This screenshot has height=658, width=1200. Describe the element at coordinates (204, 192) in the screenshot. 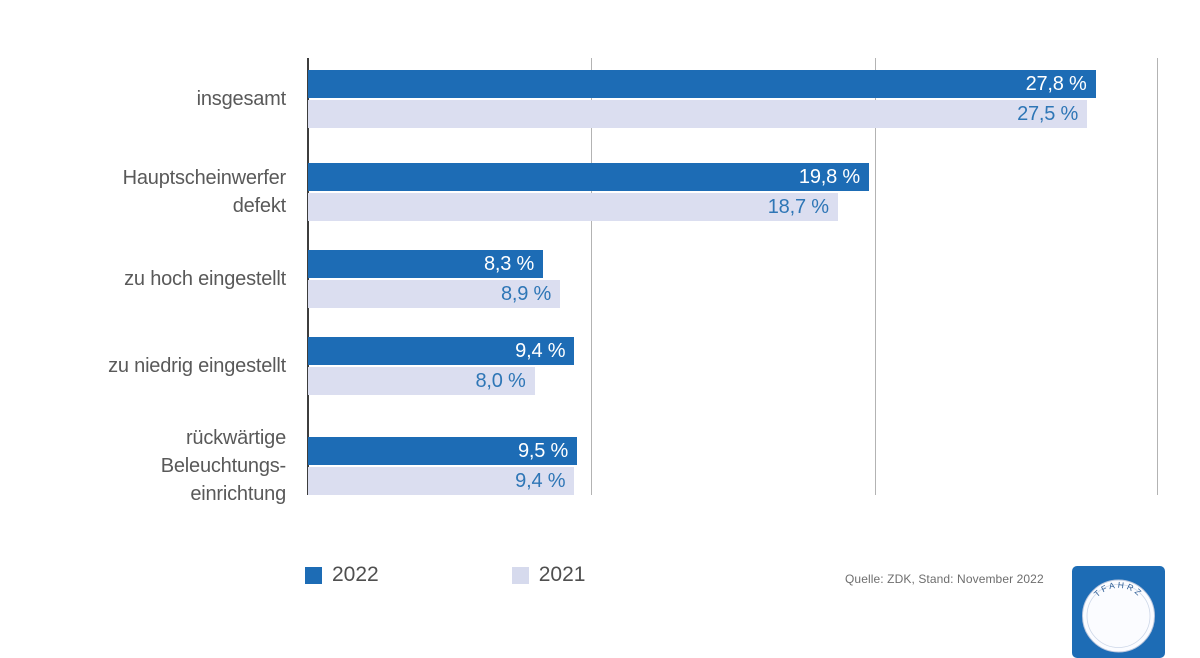

I see `category-label: Hauptscheinwerfer defekt` at that location.